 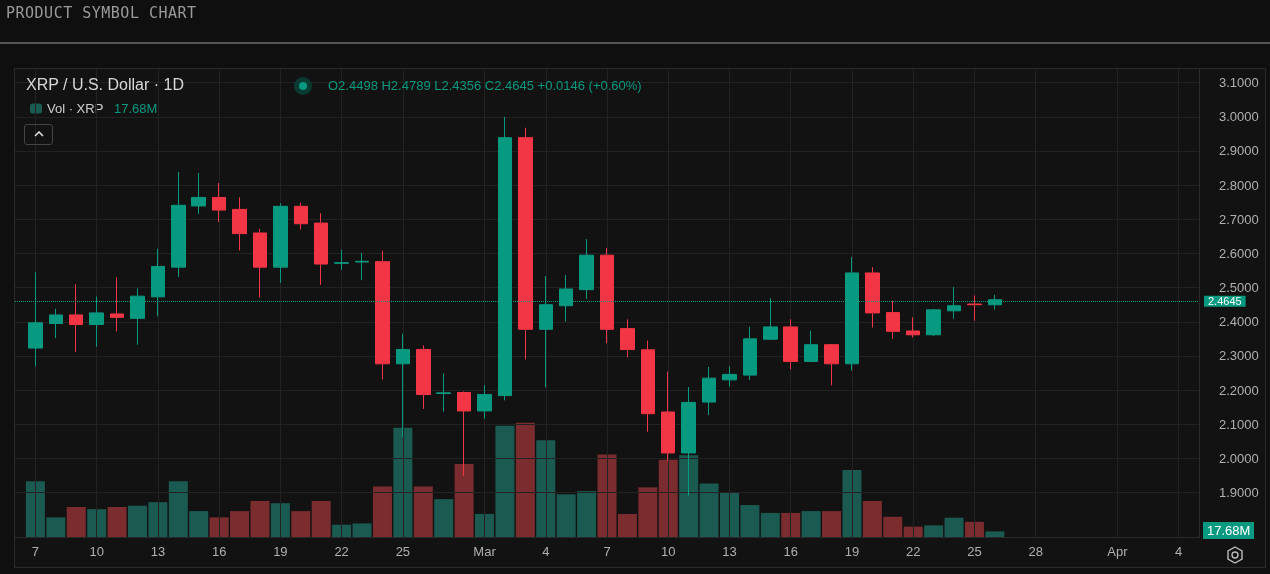 What do you see at coordinates (1239, 458) in the screenshot?
I see `y-tick-label: 2.0000` at bounding box center [1239, 458].